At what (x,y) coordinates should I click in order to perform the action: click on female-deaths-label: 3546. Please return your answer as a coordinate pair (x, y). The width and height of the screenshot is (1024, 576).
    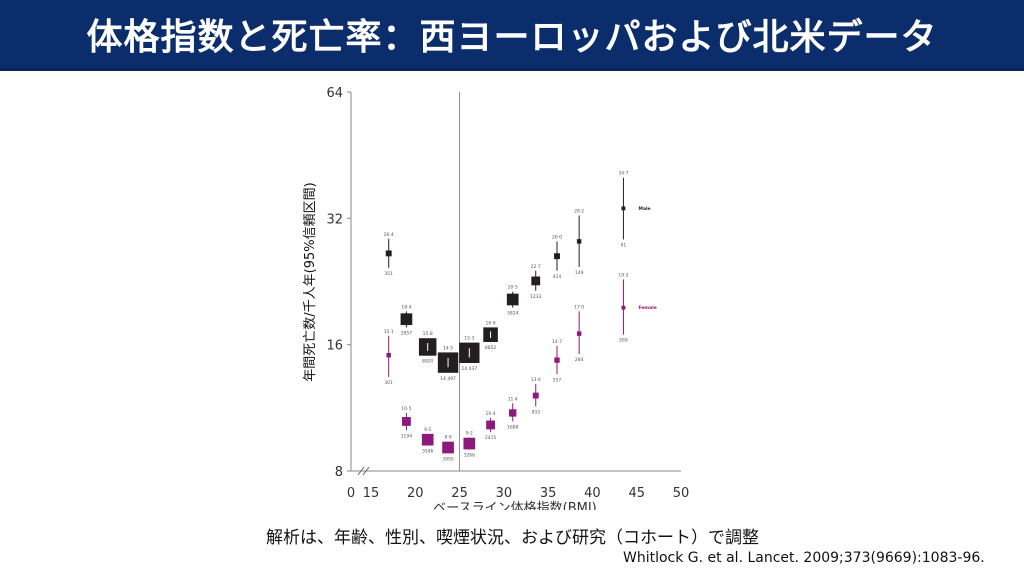
    Looking at the image, I should click on (428, 452).